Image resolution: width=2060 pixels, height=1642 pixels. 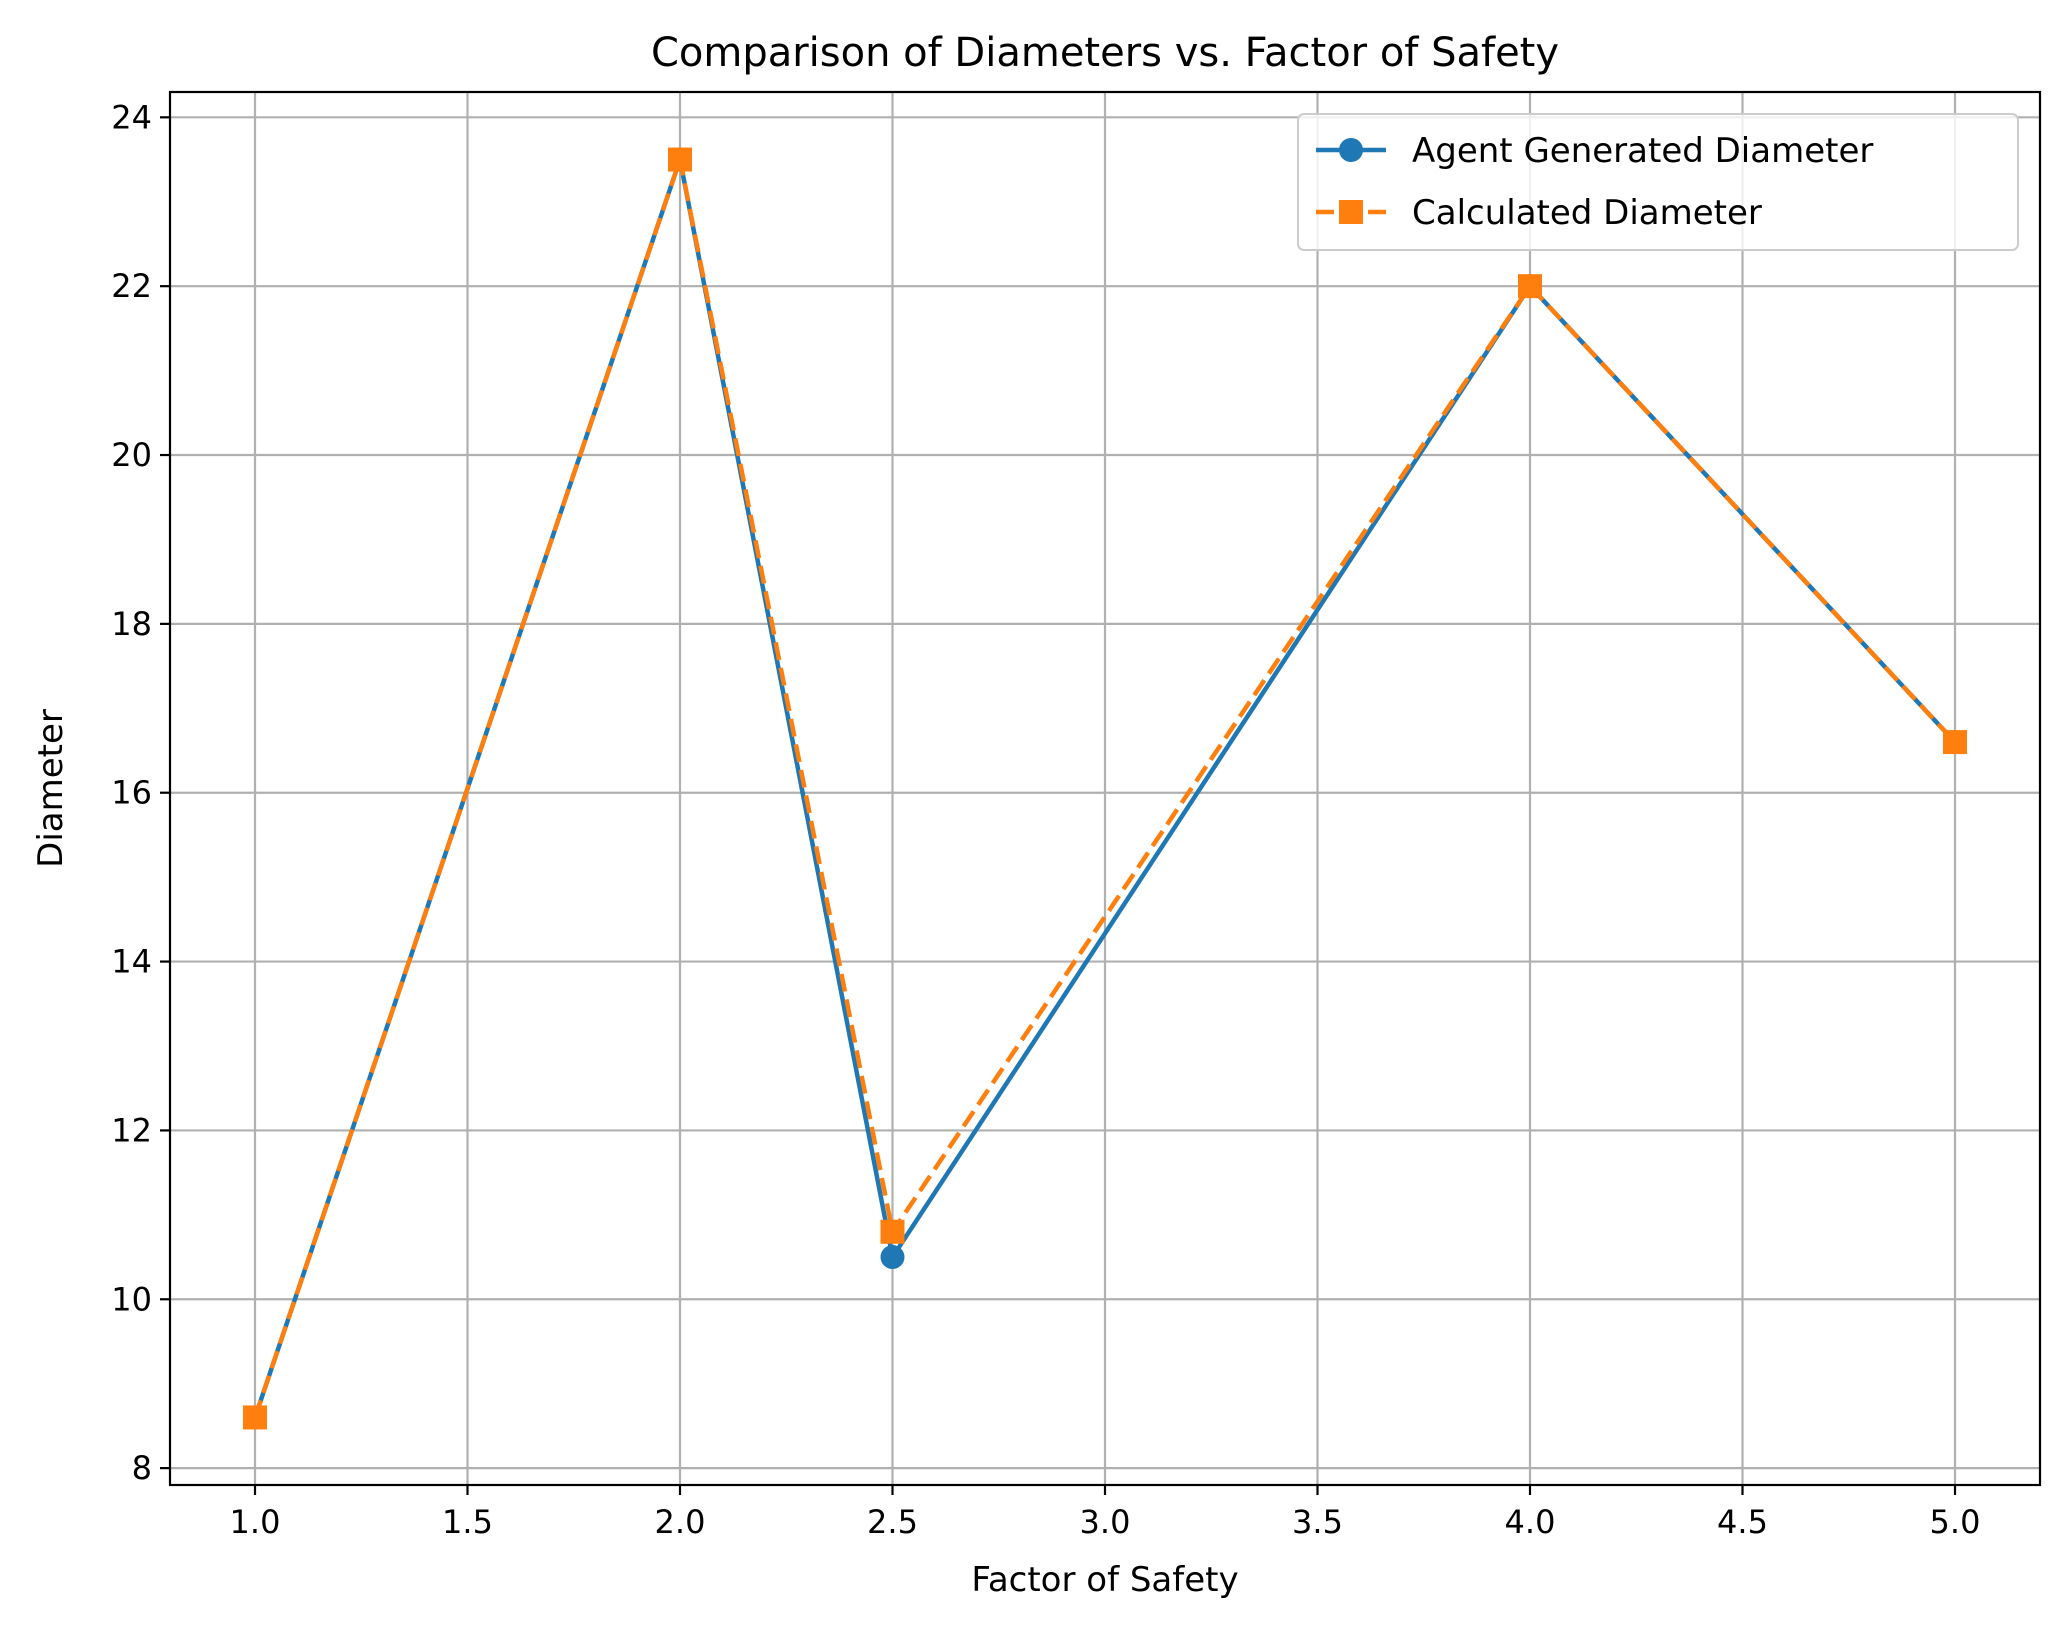 I want to click on x-tick-labels: 1.0 1.5 2.0 2.5 3.0 3.5 4.0 4.5 5.0, so click(x=1105, y=1522).